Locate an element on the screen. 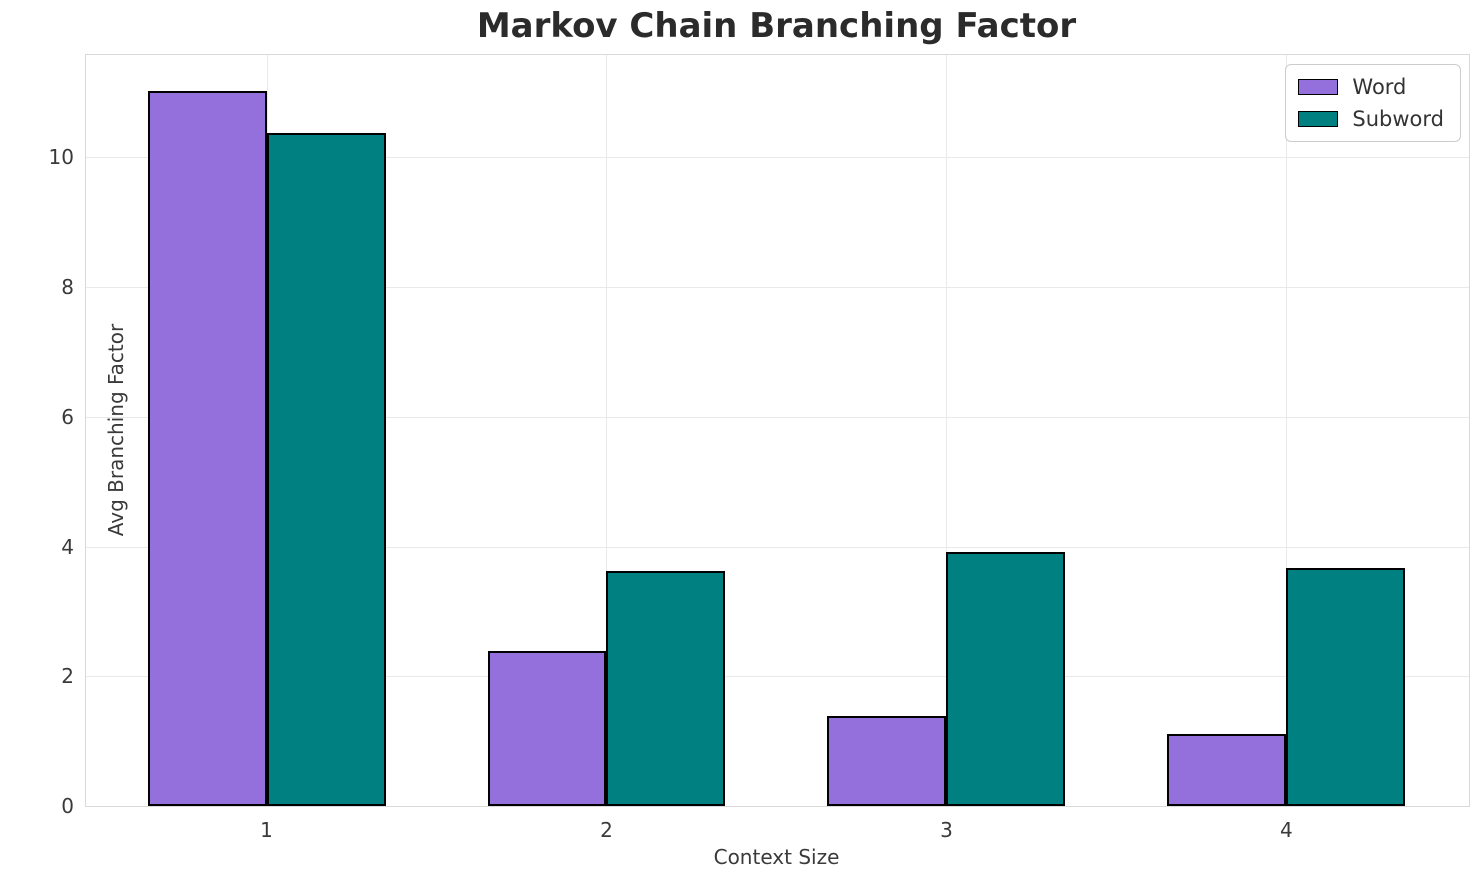 The image size is (1484, 885). legend-item-subword: Subword is located at coordinates (1371, 119).